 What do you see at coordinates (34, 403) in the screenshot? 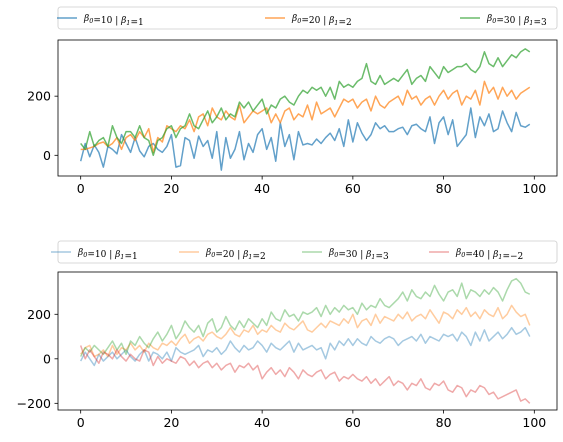
I see `y-tick-label: −200` at bounding box center [34, 403].